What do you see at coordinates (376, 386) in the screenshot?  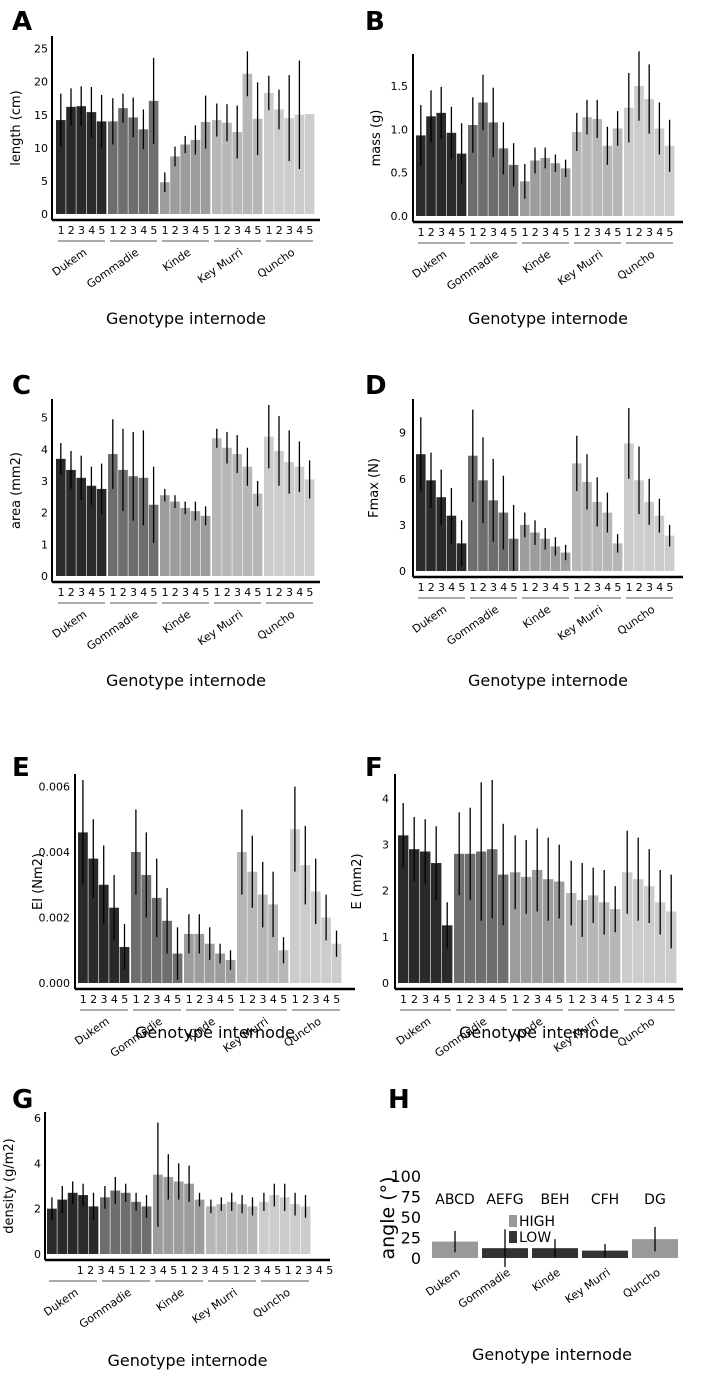 I see `panel-label: D` at bounding box center [376, 386].